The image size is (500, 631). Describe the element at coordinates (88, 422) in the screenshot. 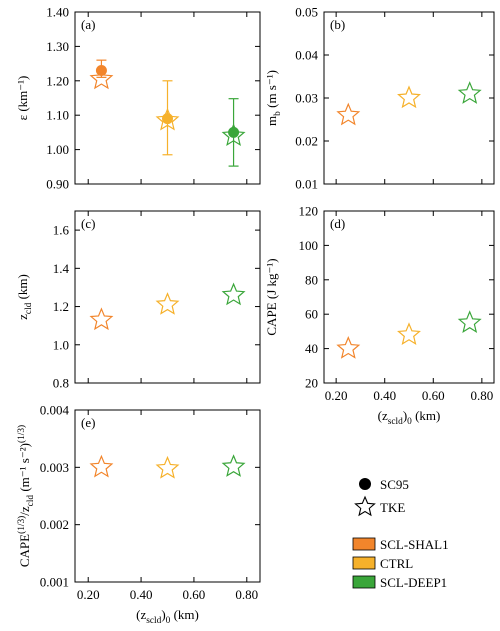

I see `panel-label: (e)` at that location.